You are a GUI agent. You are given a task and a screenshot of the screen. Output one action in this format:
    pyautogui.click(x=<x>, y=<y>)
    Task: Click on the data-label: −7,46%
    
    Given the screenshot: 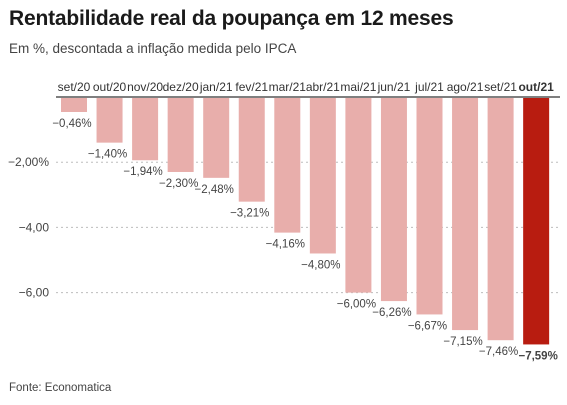 What is the action you would take?
    pyautogui.click(x=498, y=352)
    